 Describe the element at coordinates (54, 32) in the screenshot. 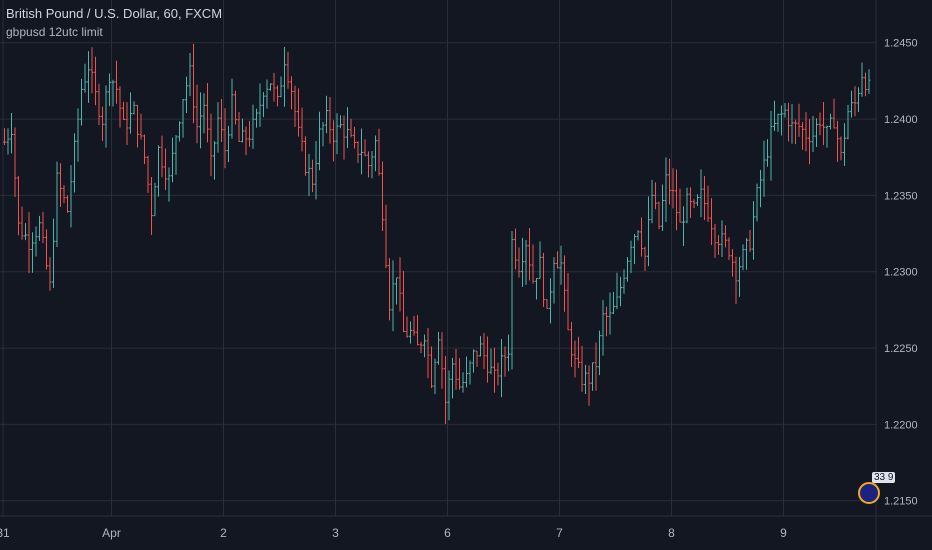

I see `indicator-label: gbpusd 12utc limit` at that location.